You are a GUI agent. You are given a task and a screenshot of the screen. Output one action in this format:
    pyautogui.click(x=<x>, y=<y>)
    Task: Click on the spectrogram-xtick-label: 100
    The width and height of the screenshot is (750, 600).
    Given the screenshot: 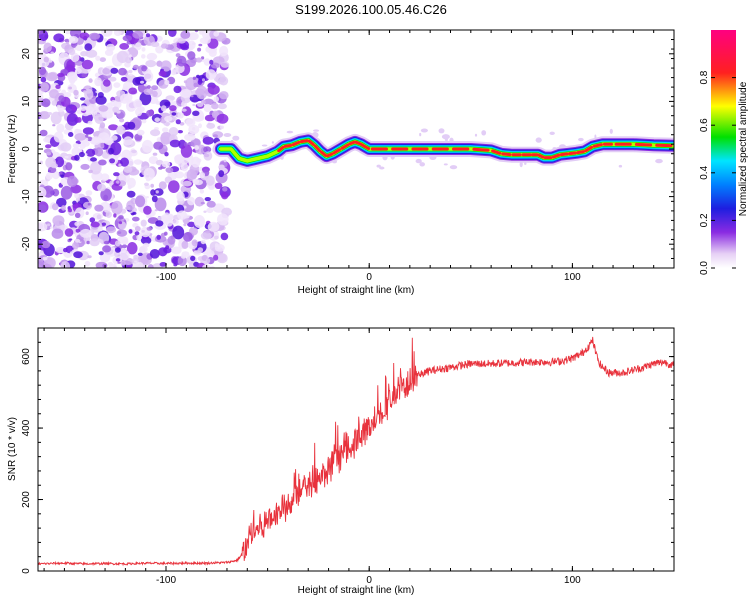 What is the action you would take?
    pyautogui.click(x=572, y=277)
    